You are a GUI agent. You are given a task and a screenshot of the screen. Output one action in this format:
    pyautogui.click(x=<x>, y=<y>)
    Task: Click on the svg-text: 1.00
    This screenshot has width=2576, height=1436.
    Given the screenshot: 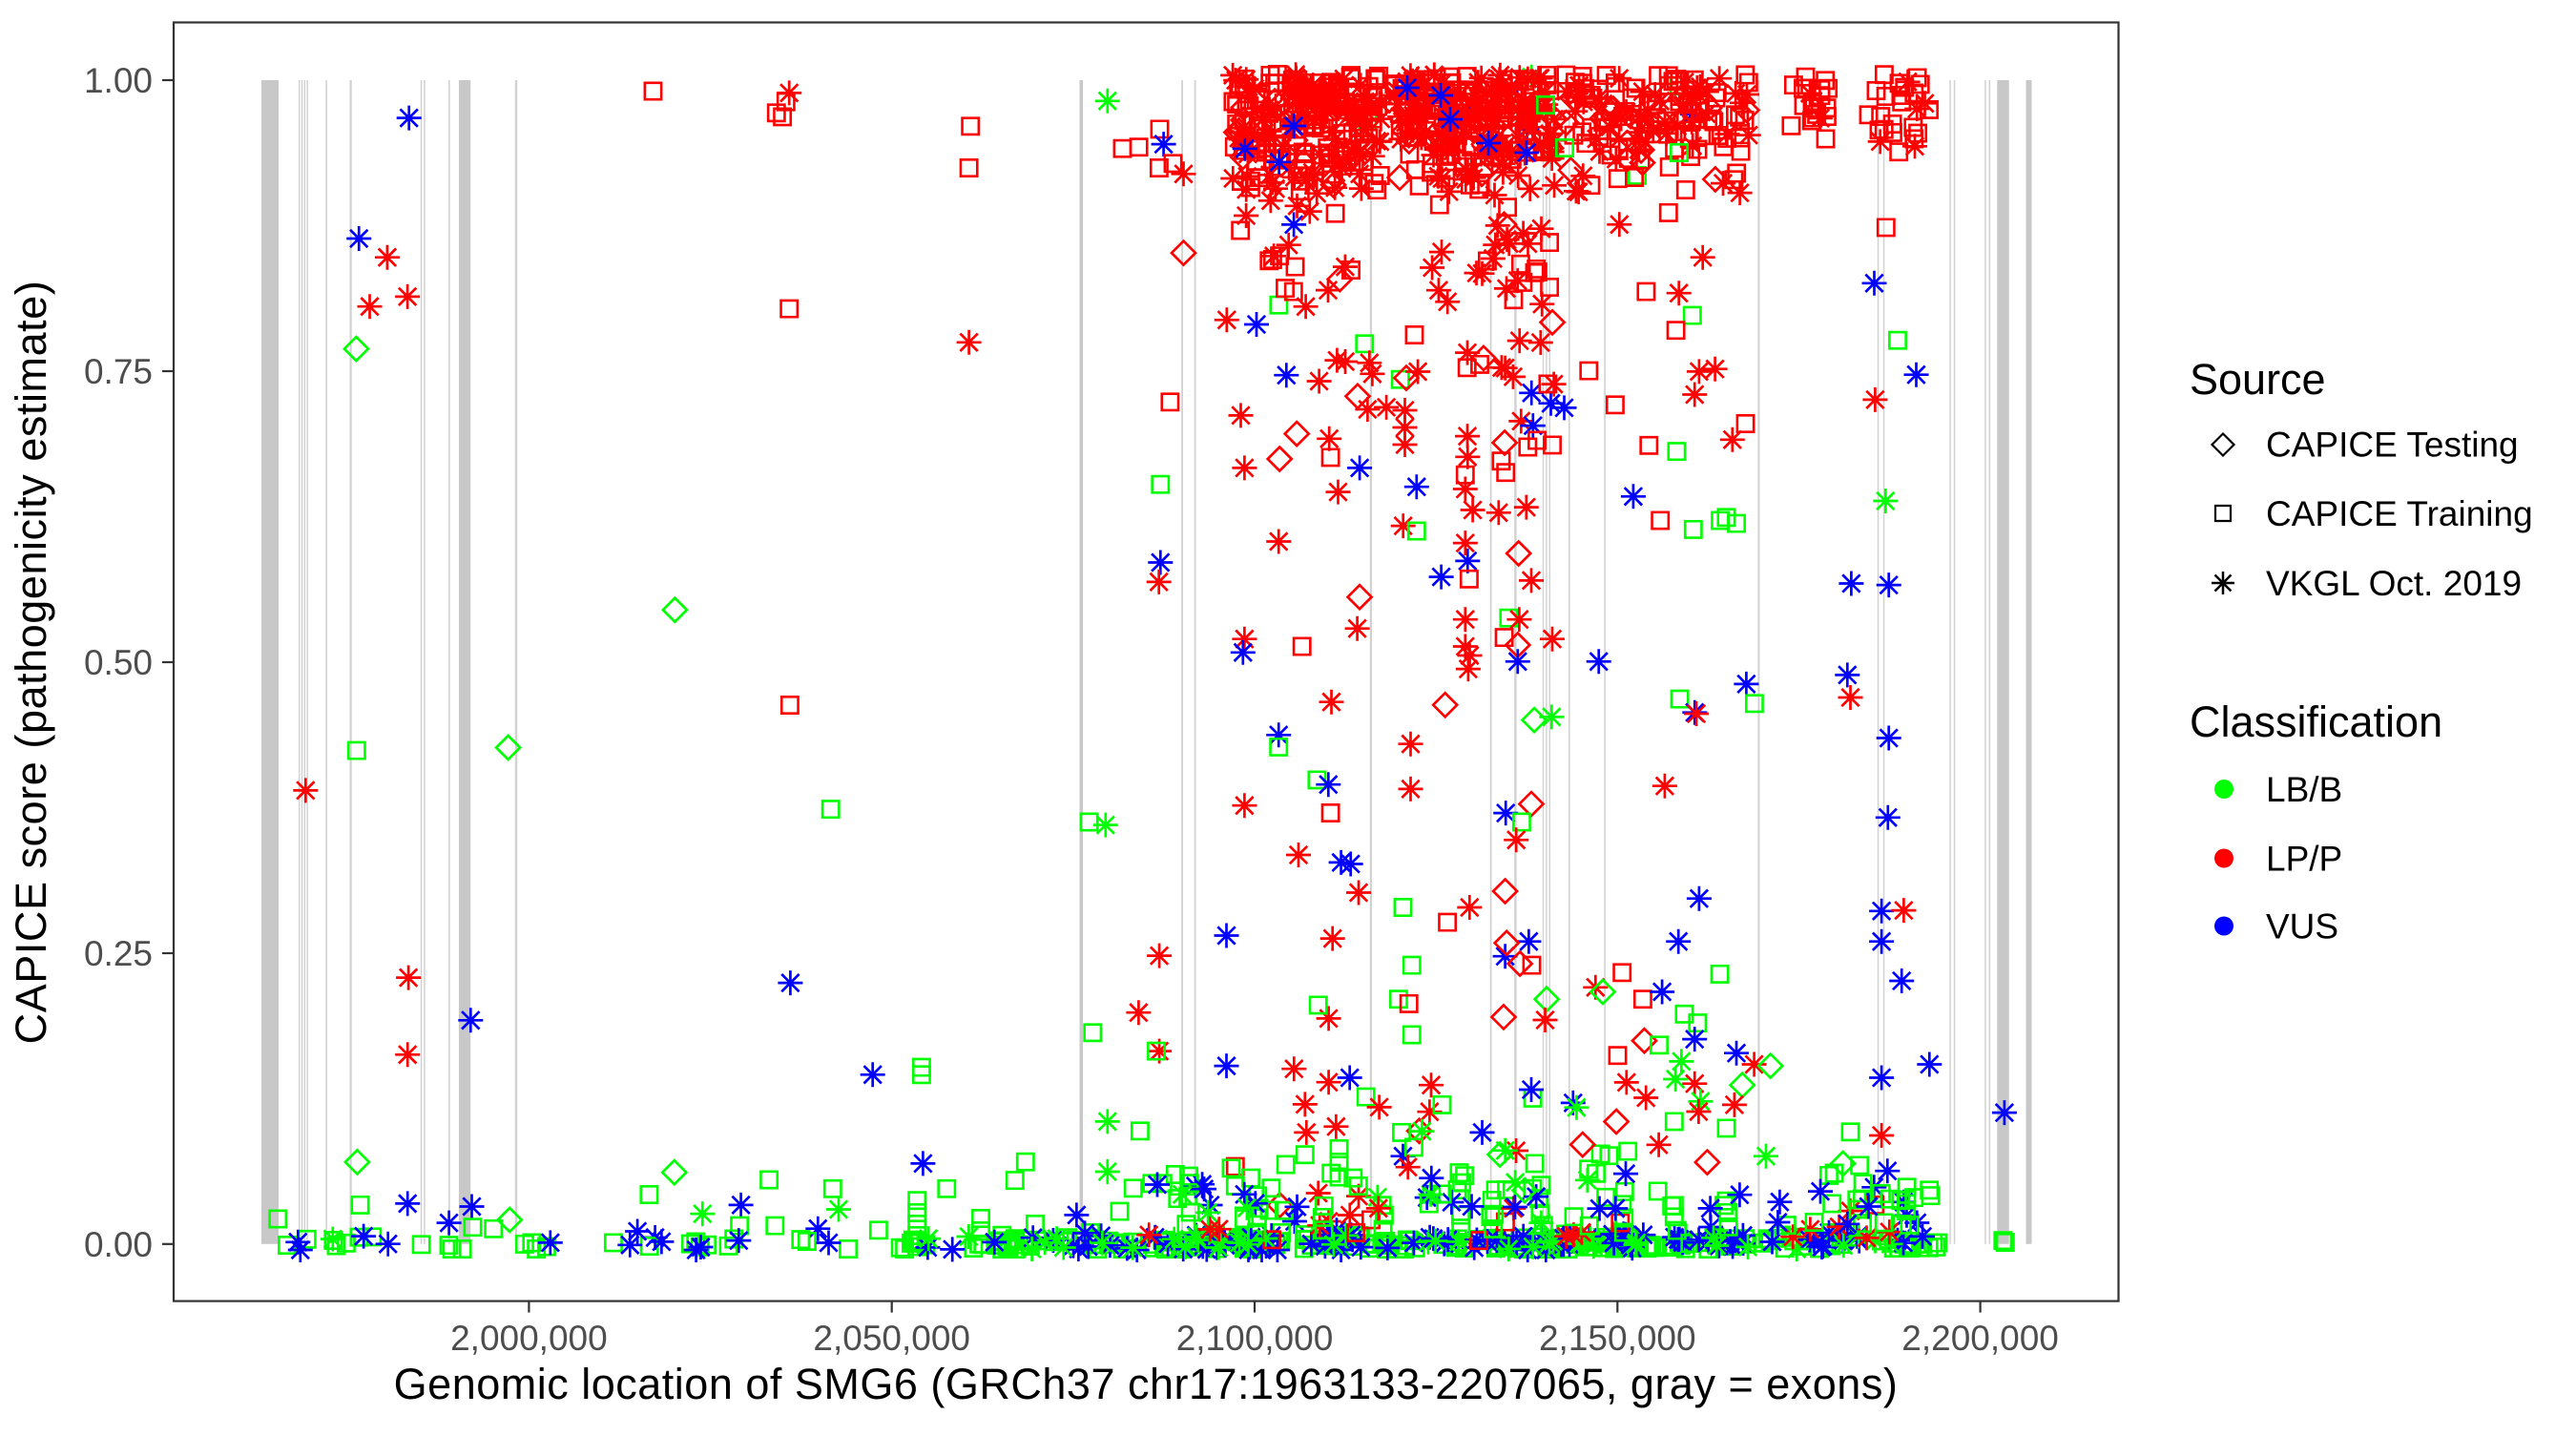 What is the action you would take?
    pyautogui.click(x=118, y=80)
    